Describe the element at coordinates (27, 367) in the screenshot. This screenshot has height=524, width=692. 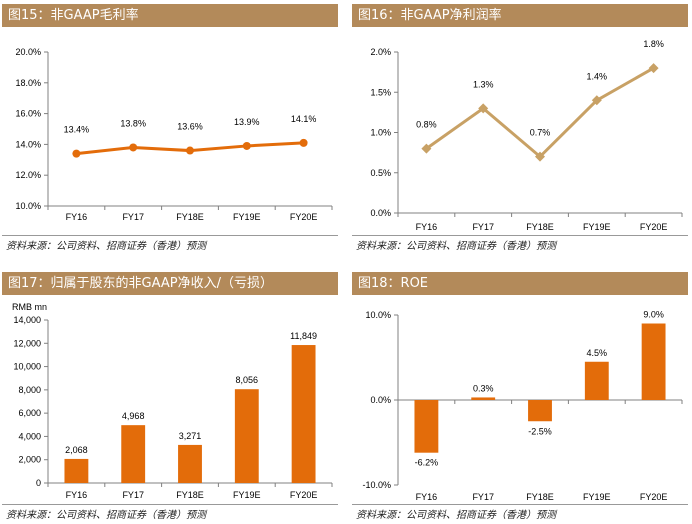
I see `y-tick-label: 10,000` at that location.